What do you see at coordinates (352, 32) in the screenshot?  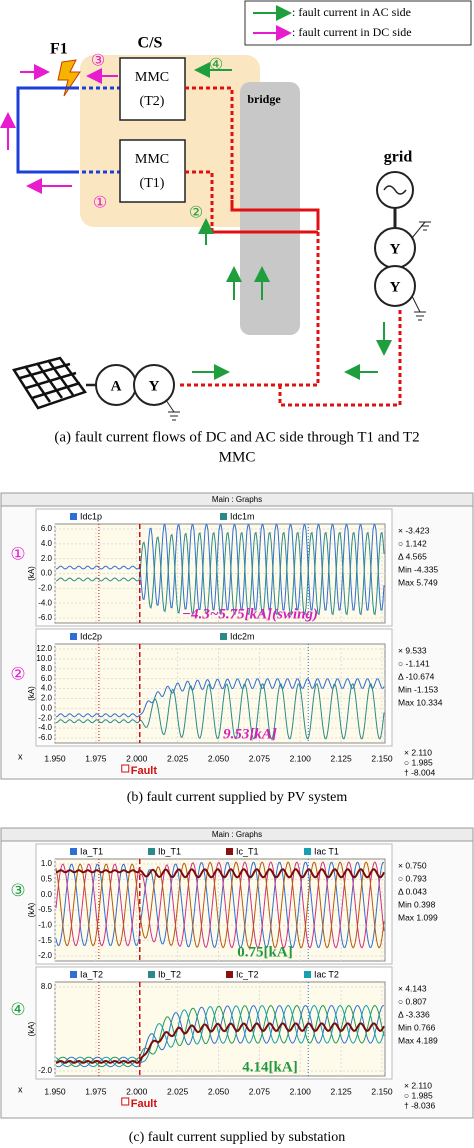 I see `legend-text: : fault current in DC side` at bounding box center [352, 32].